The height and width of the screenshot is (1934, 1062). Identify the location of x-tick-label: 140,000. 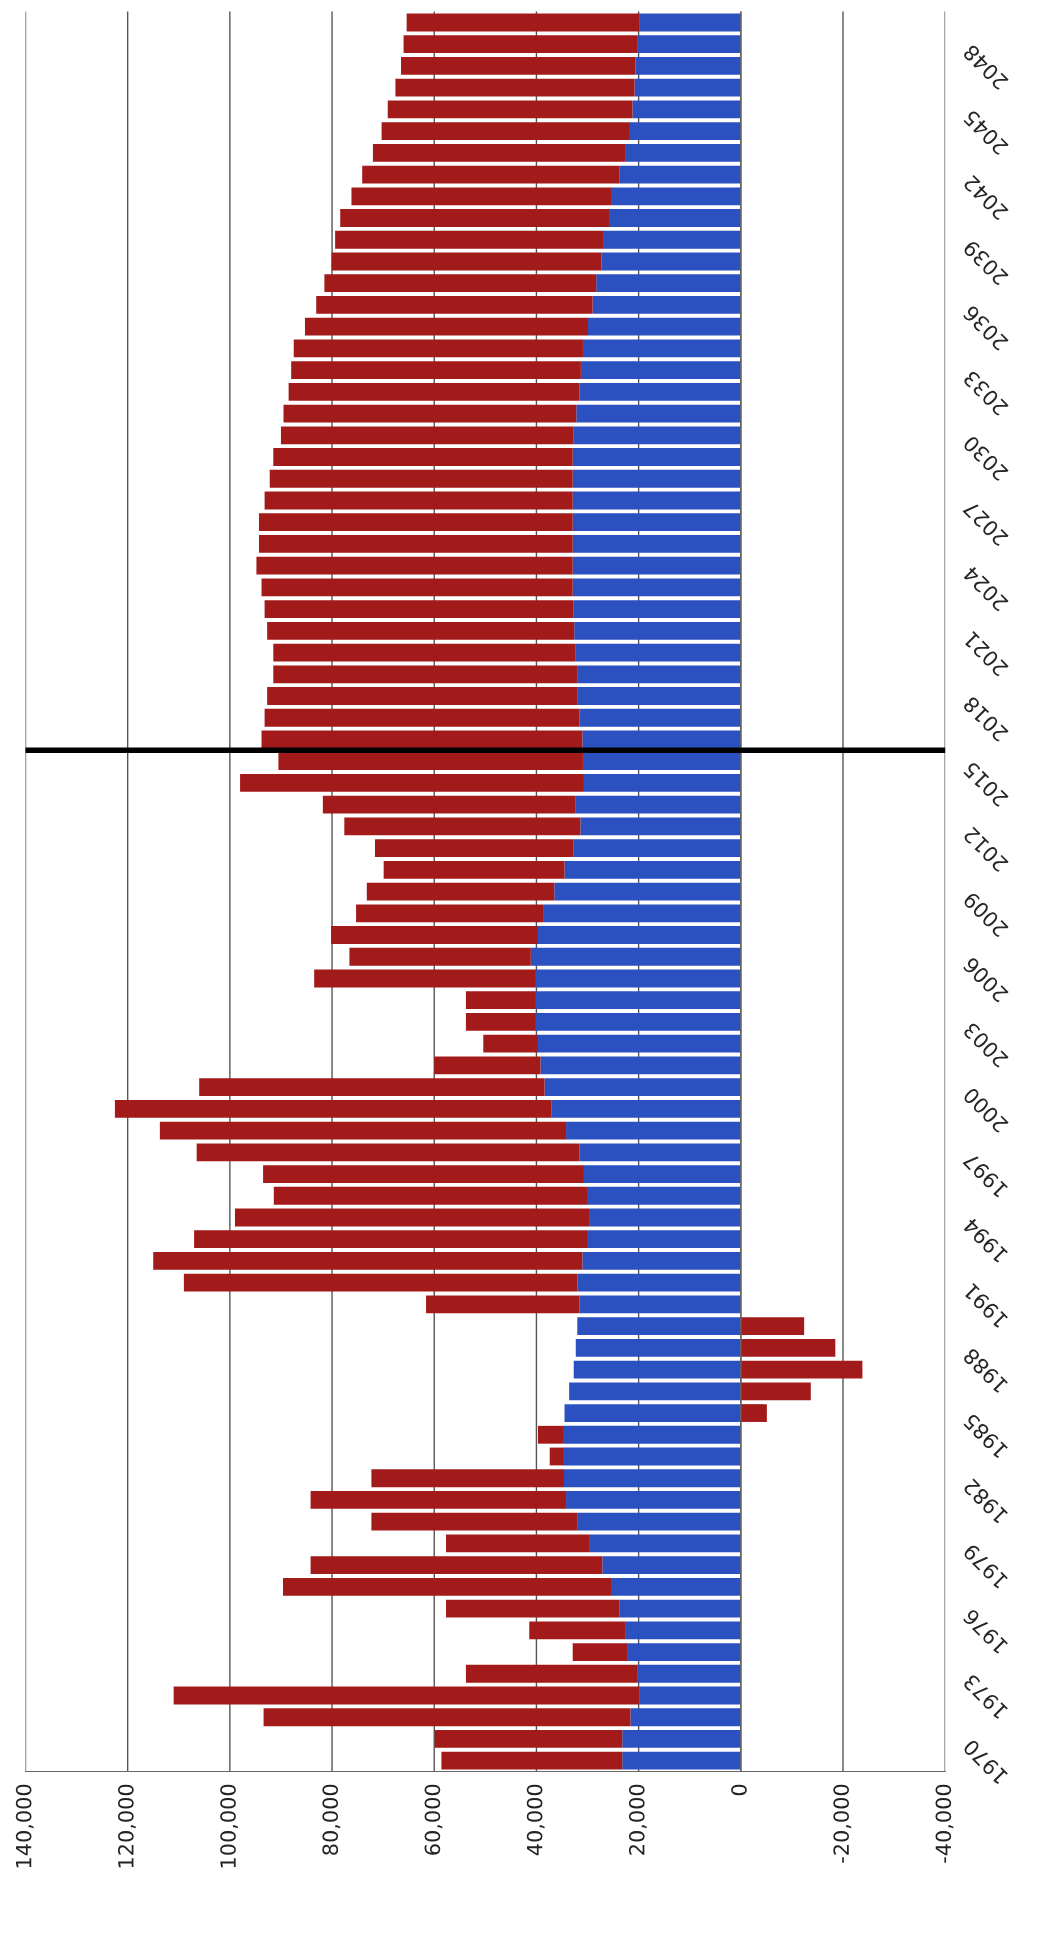
(24, 1826).